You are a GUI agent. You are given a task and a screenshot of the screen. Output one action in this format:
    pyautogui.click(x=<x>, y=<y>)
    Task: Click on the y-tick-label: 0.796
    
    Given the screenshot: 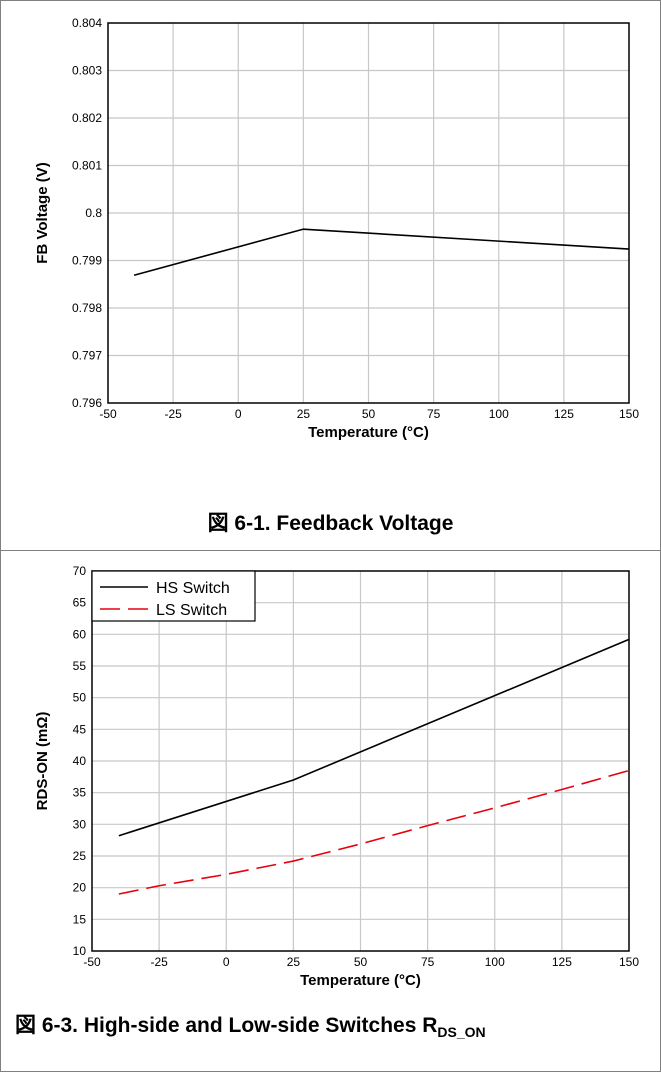 What is the action you would take?
    pyautogui.click(x=87, y=403)
    